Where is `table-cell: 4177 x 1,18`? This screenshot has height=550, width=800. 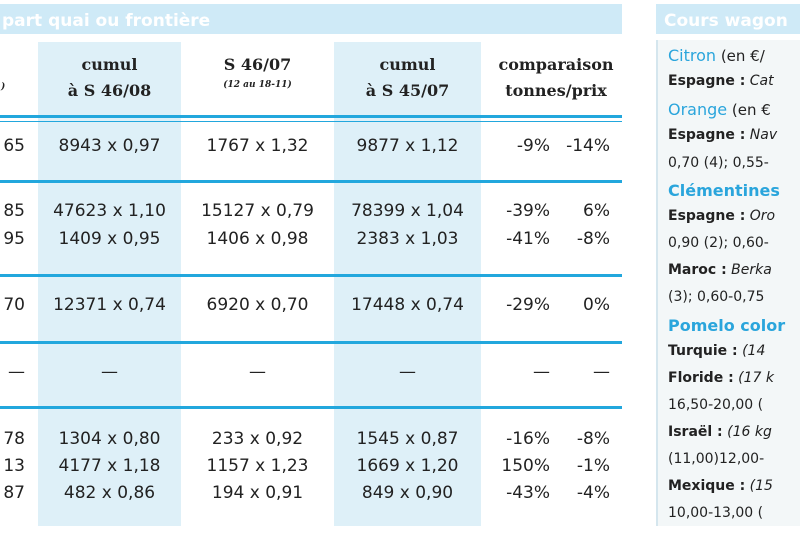 table-cell: 4177 x 1,18 is located at coordinates (109, 466).